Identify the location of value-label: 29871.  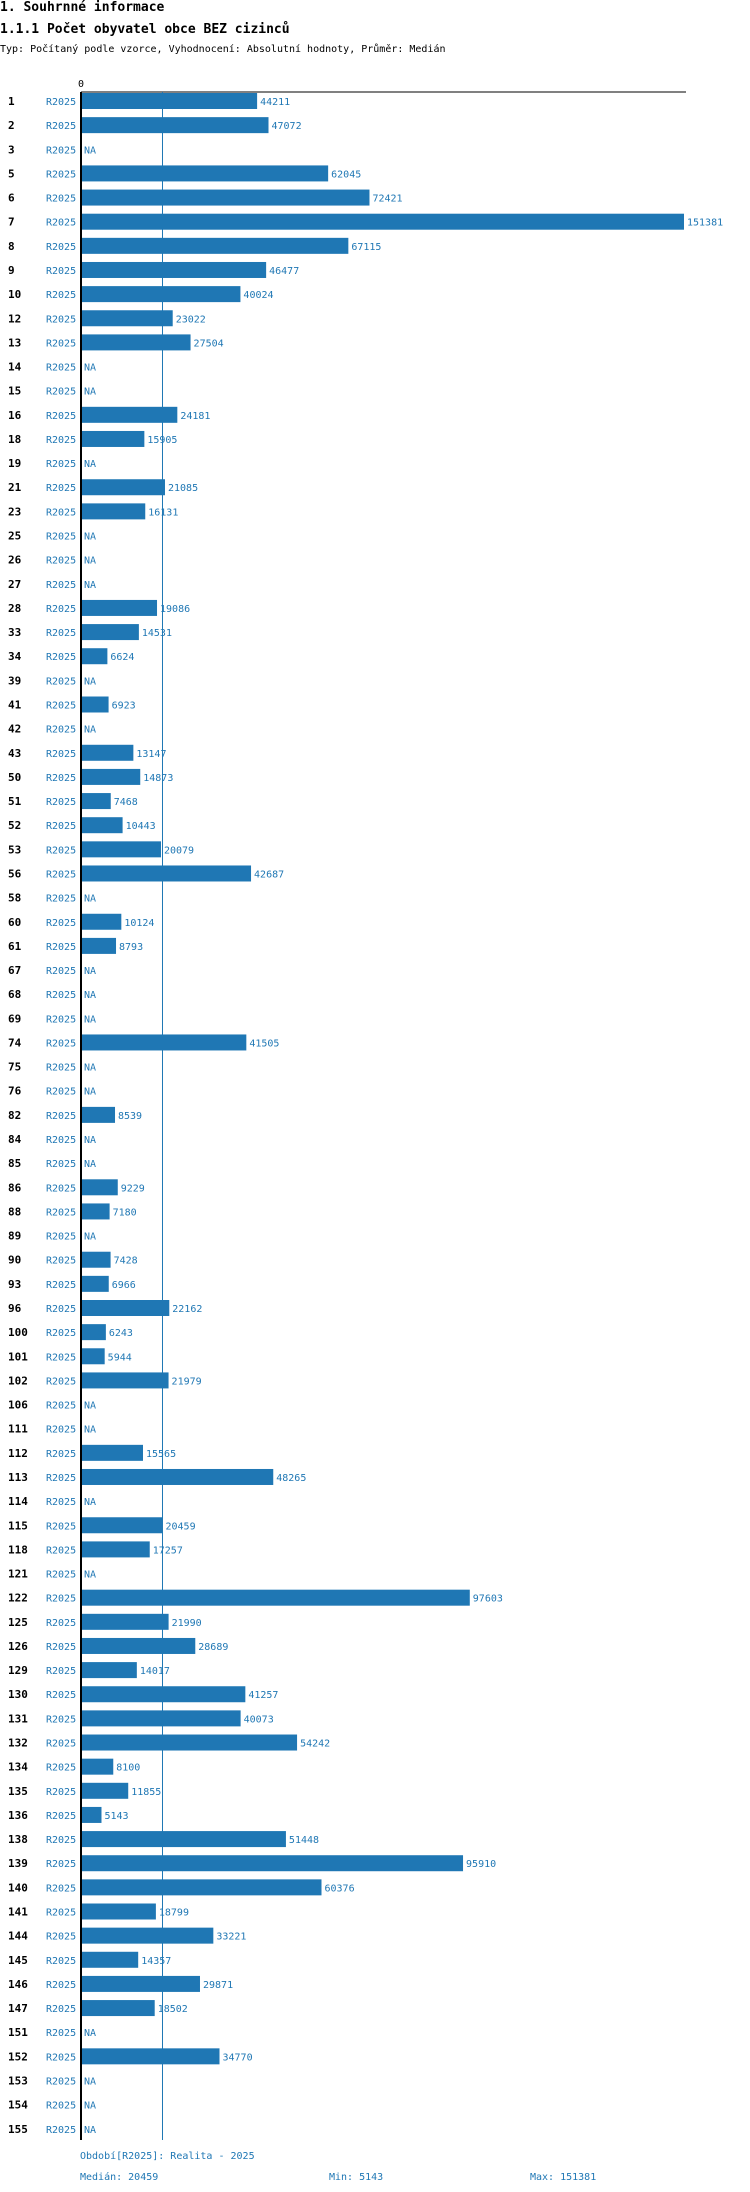
(218, 1985).